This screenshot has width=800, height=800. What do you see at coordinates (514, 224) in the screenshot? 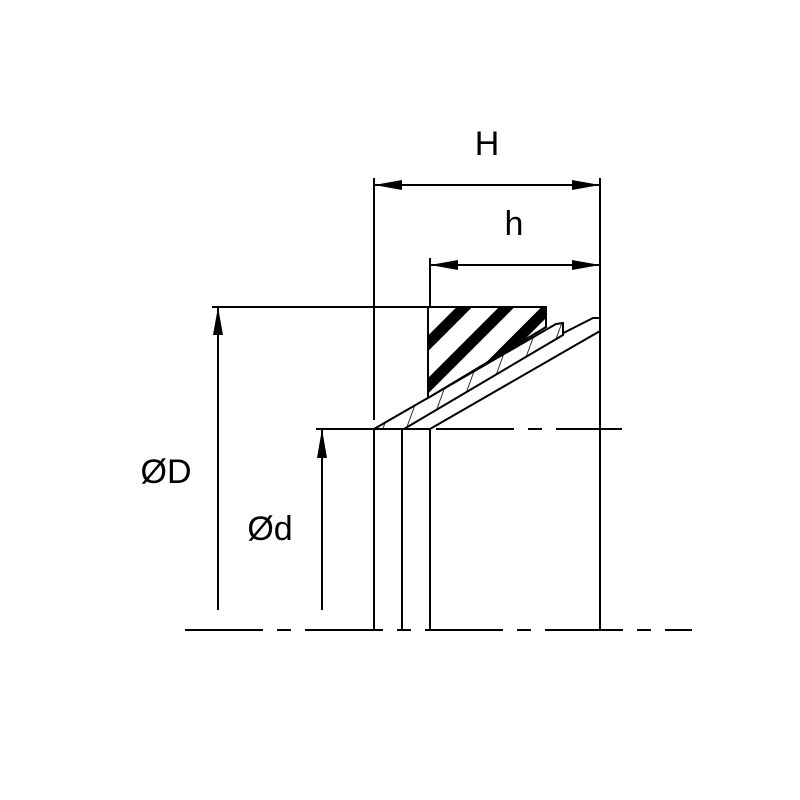
I see `h-label: h` at bounding box center [514, 224].